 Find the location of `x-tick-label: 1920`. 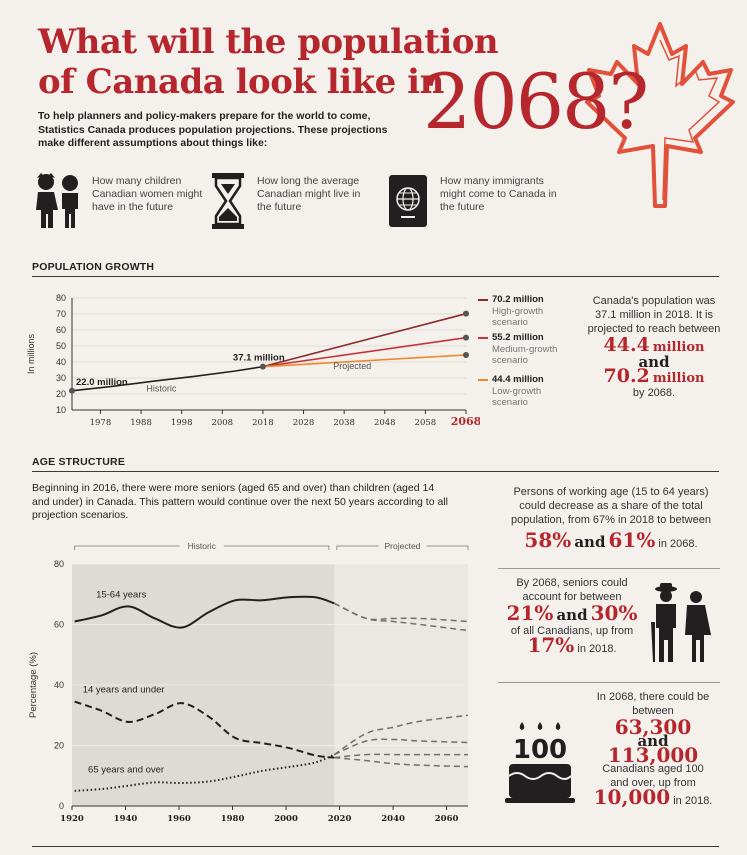

x-tick-label: 1920 is located at coordinates (72, 819).